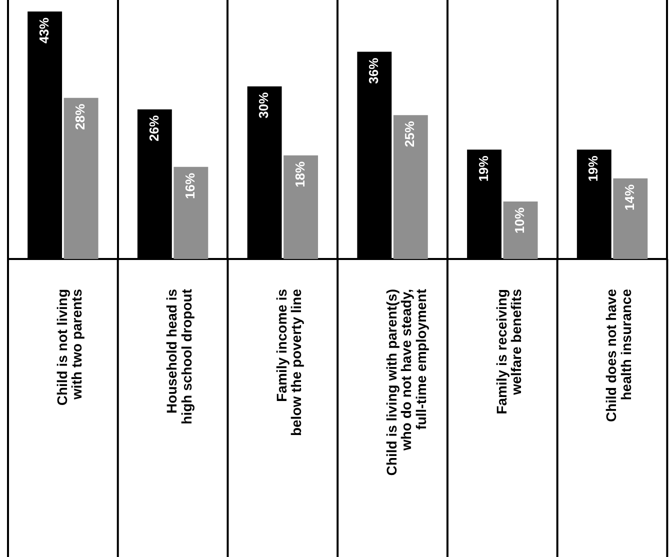 This screenshot has height=557, width=672. Describe the element at coordinates (44, 30) in the screenshot. I see `data-label: 43%` at that location.